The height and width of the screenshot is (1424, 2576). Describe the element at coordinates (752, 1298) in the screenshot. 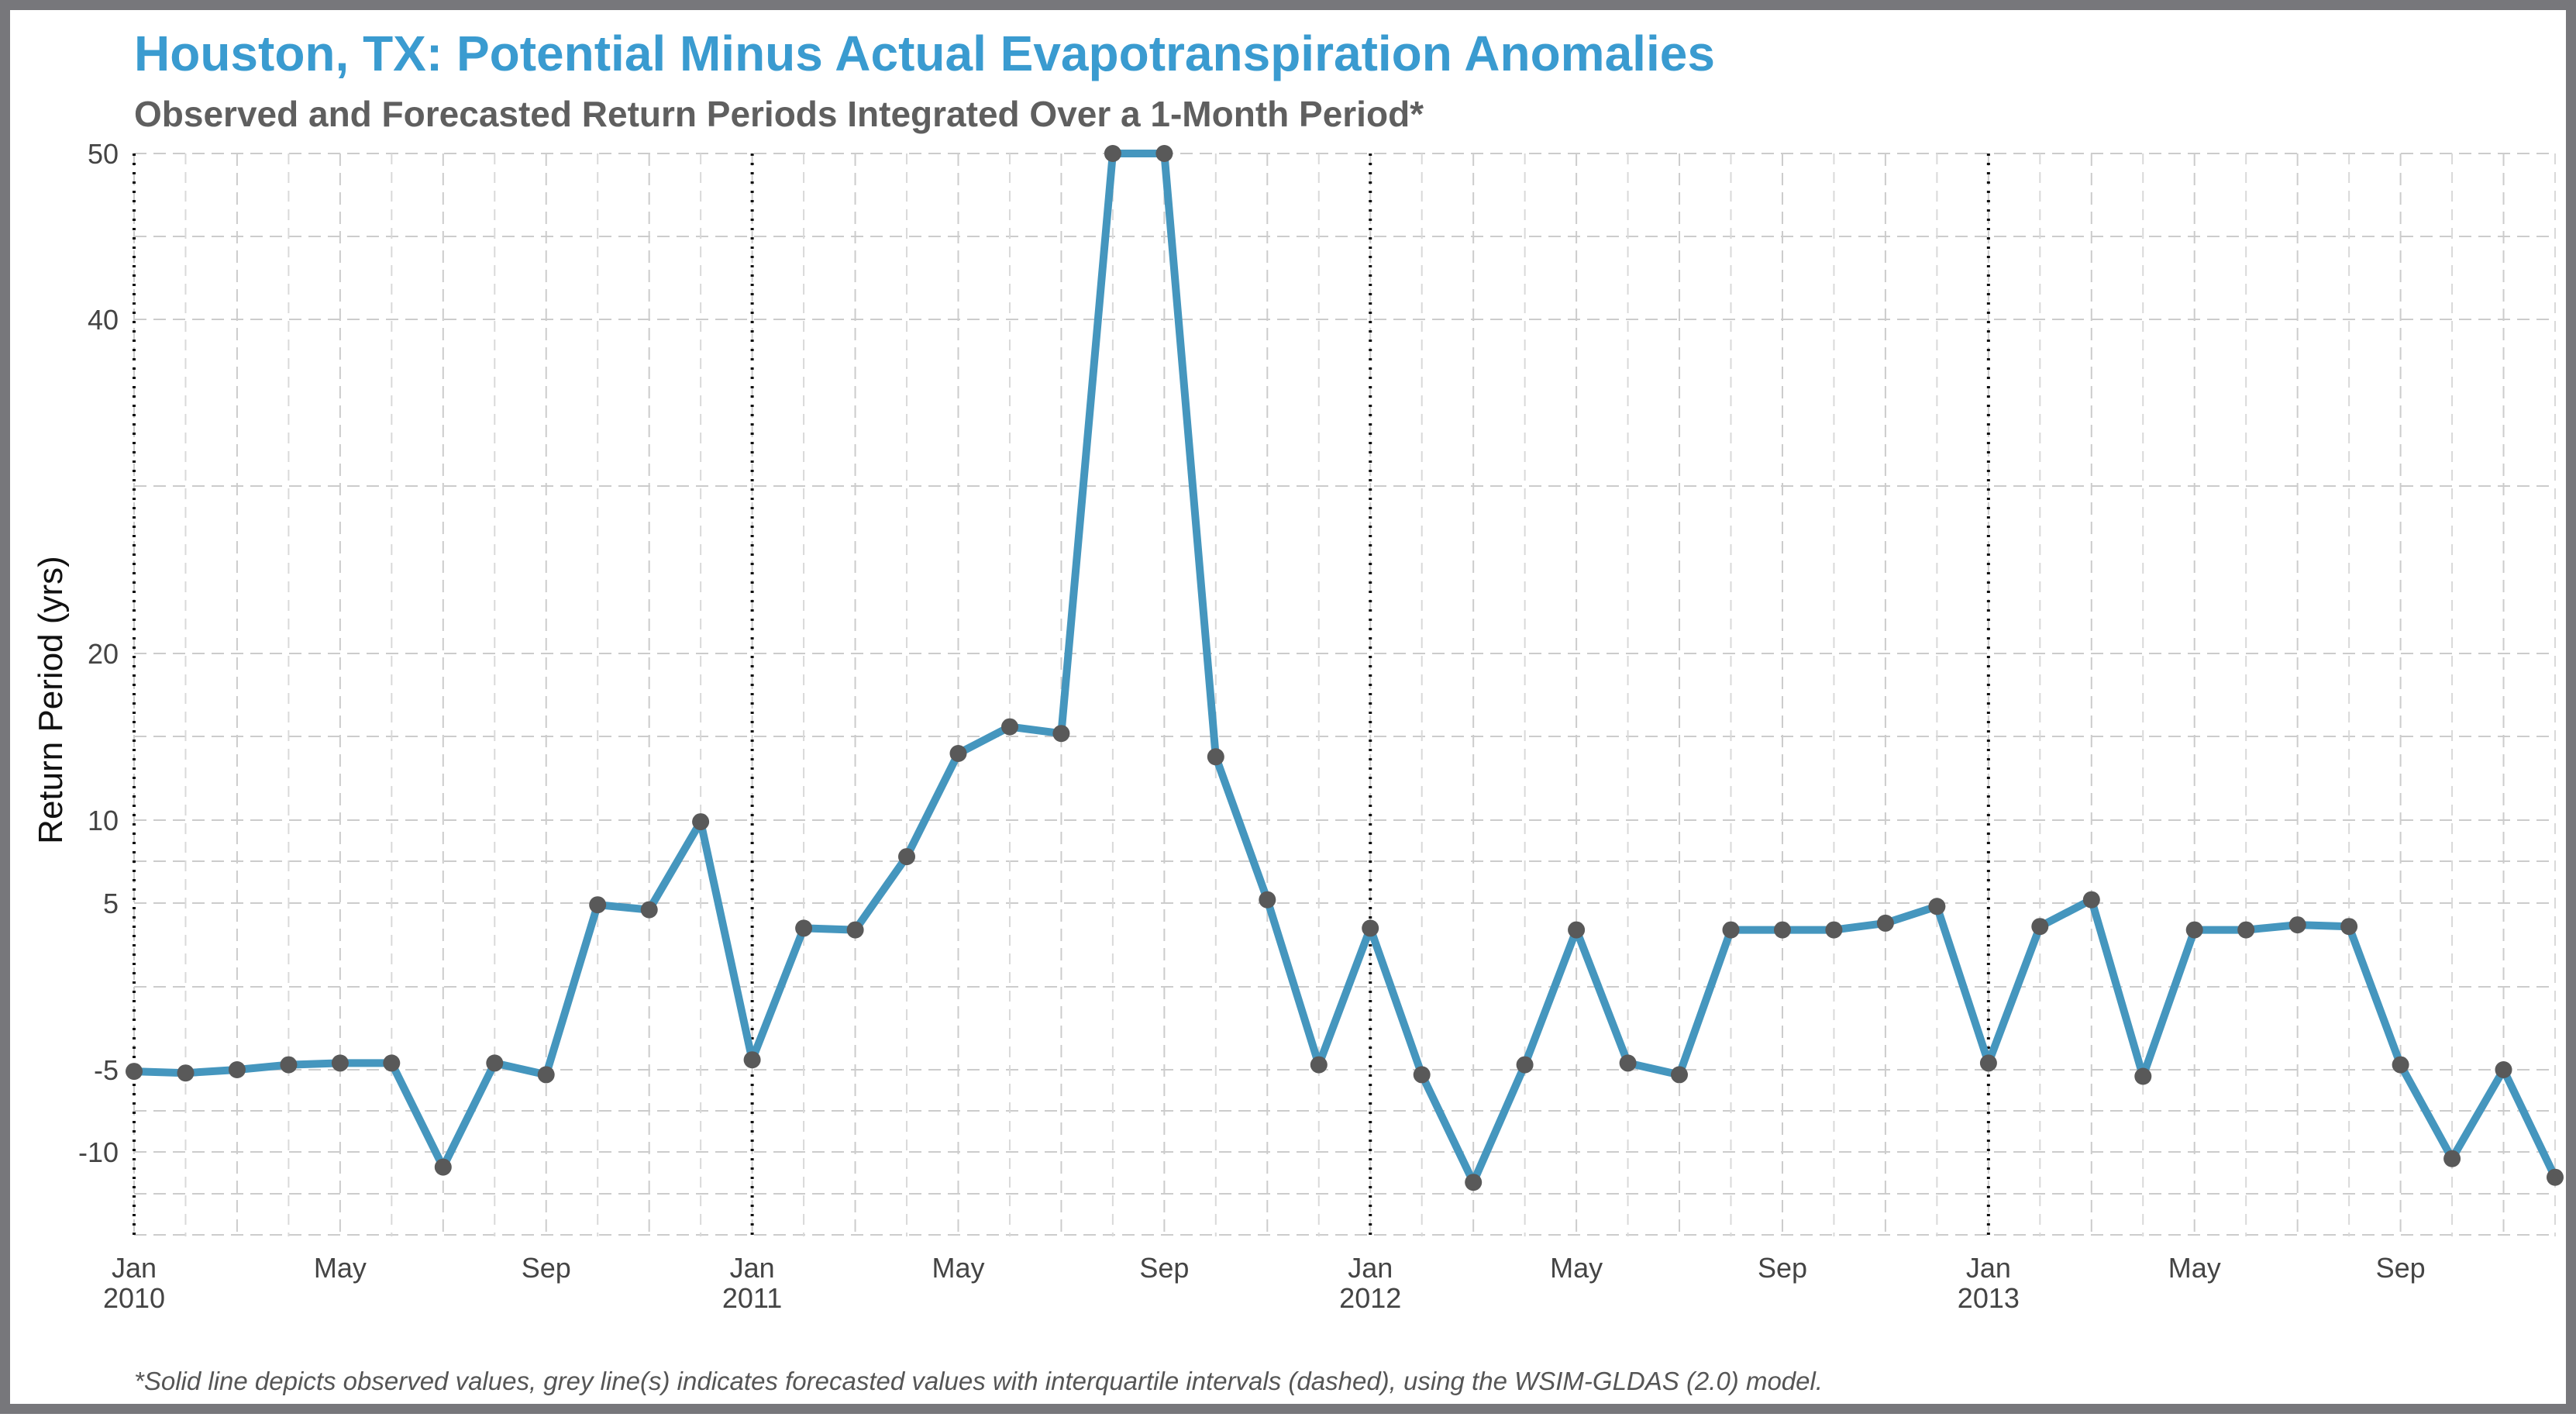

I see `x-tick-year: 2011` at that location.